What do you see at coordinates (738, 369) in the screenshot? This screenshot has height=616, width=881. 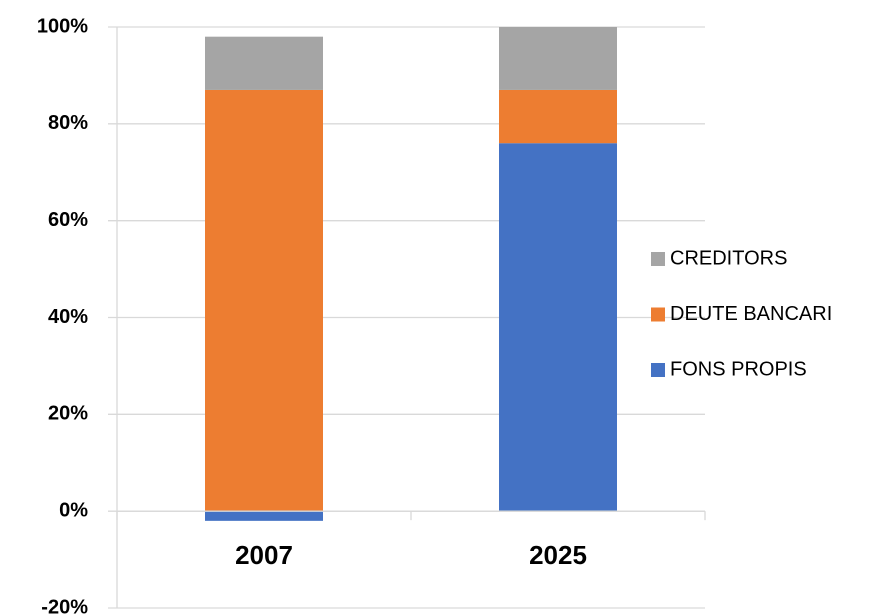 I see `legend-label: FONS PROPIS` at bounding box center [738, 369].